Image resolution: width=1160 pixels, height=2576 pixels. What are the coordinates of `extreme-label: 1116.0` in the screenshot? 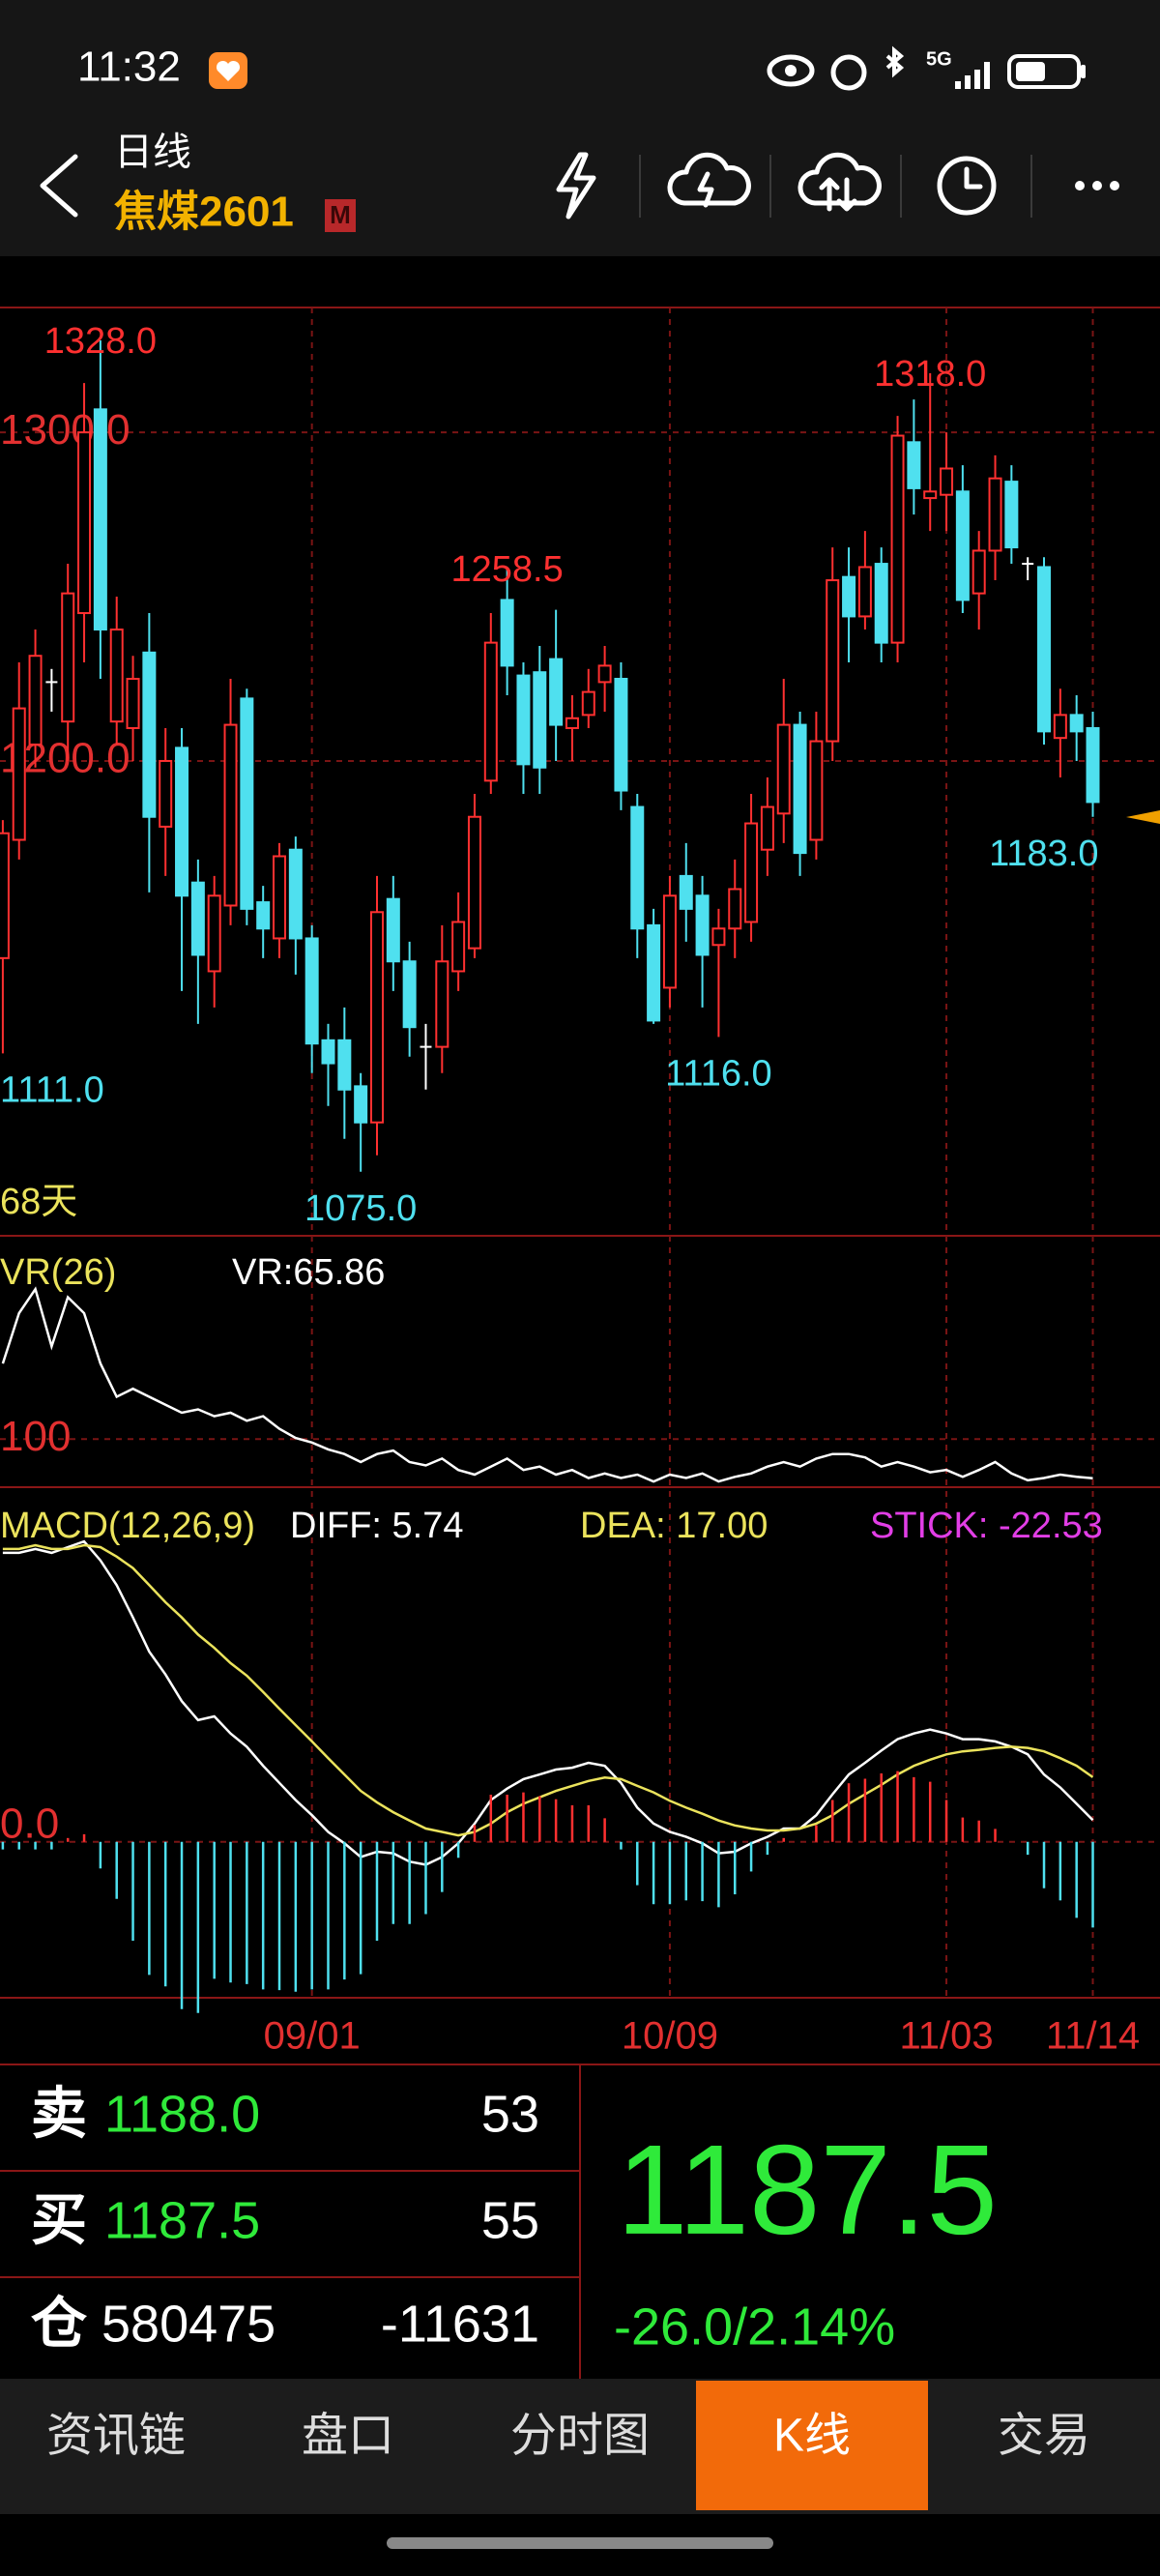 It's located at (719, 1073).